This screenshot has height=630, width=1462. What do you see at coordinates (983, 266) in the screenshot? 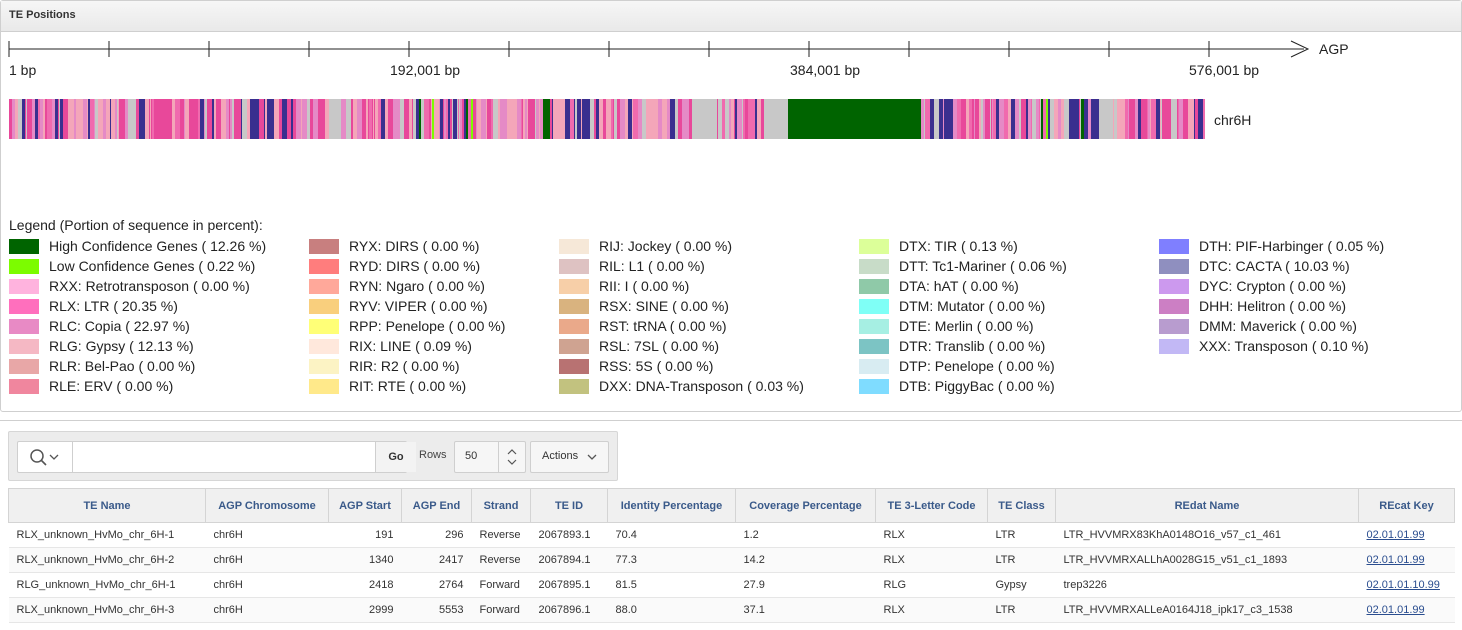
I see `legend-label: DTT: Tc1-Mariner ( 0.06 %)` at bounding box center [983, 266].